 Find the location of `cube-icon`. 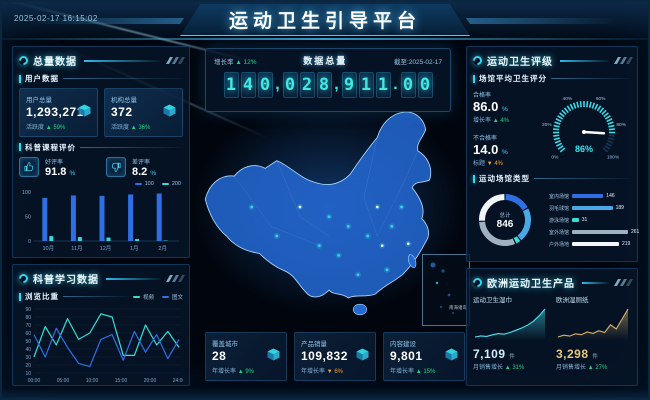

cube-icon is located at coordinates (169, 110).